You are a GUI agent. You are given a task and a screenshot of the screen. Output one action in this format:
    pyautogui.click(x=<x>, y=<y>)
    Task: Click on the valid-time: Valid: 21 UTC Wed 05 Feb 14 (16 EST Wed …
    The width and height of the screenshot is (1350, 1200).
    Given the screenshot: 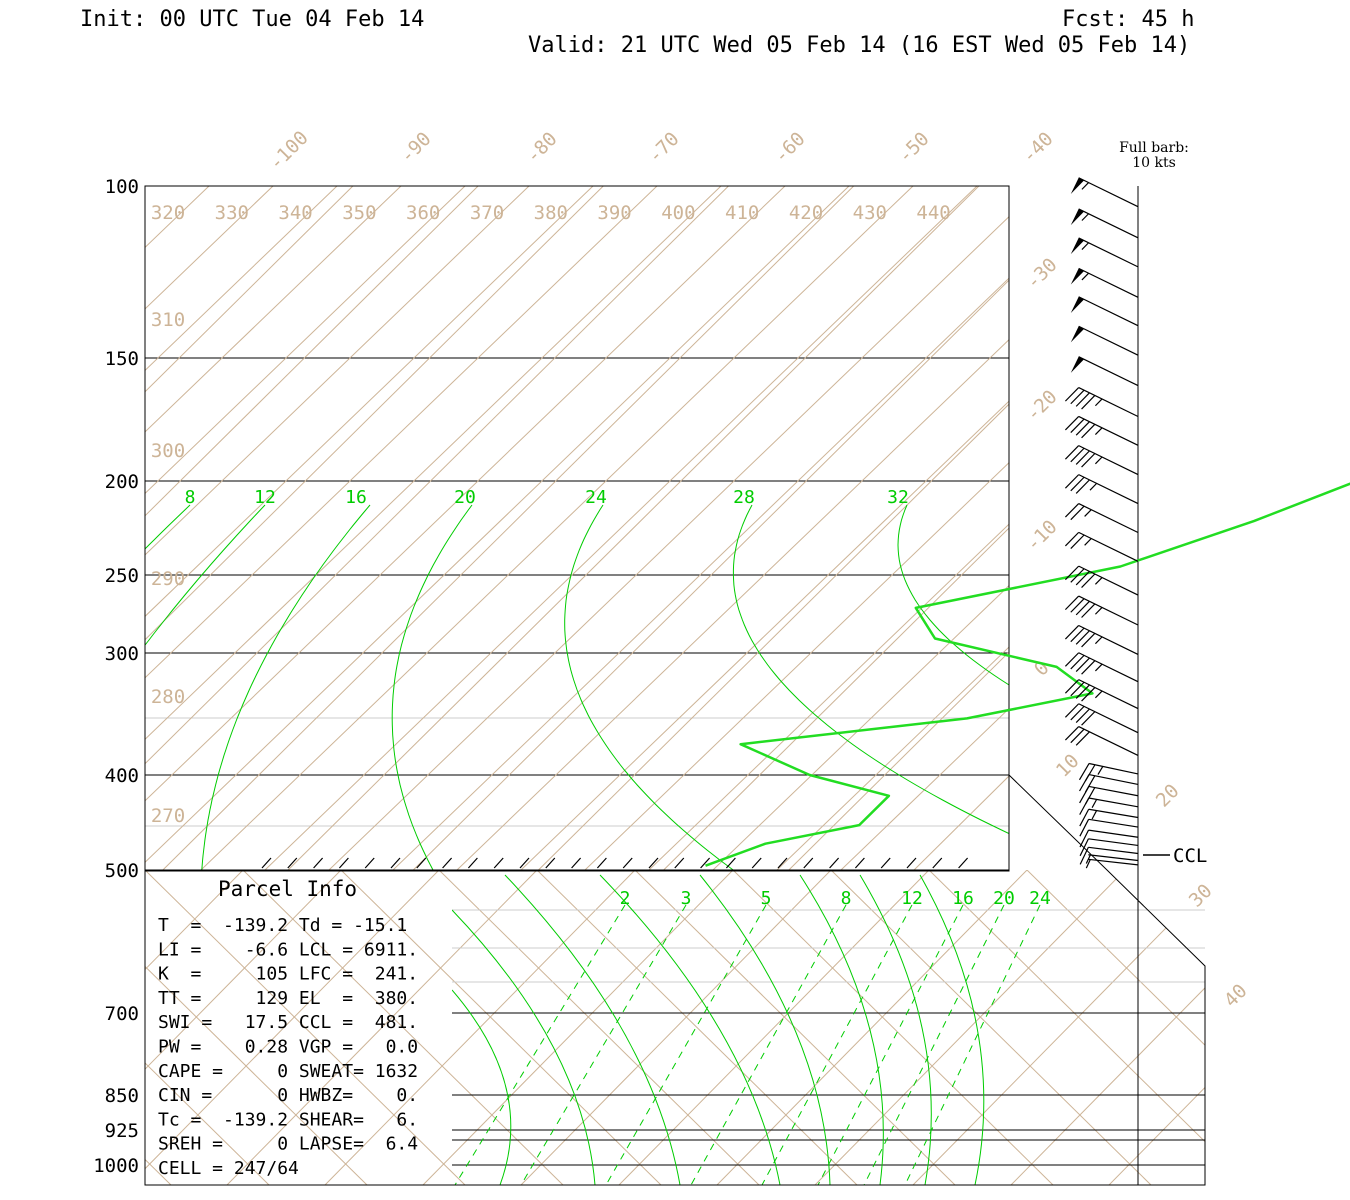 What is the action you would take?
    pyautogui.click(x=859, y=45)
    